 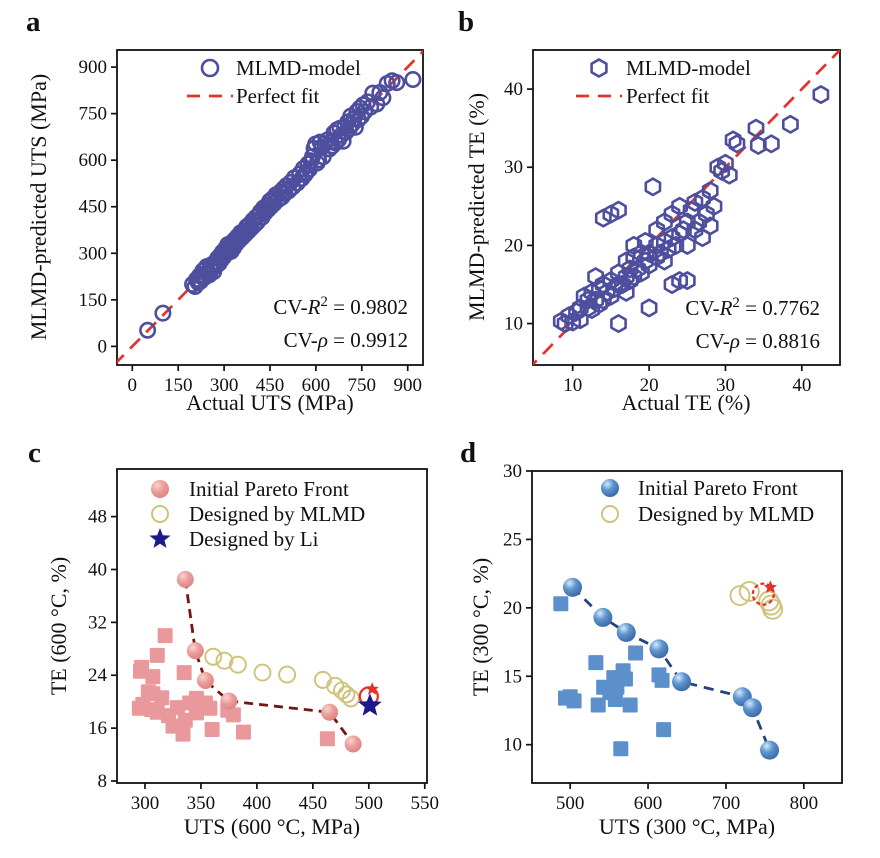 What do you see at coordinates (97, 728) in the screenshot?
I see `y-tick-label: 16` at bounding box center [97, 728].